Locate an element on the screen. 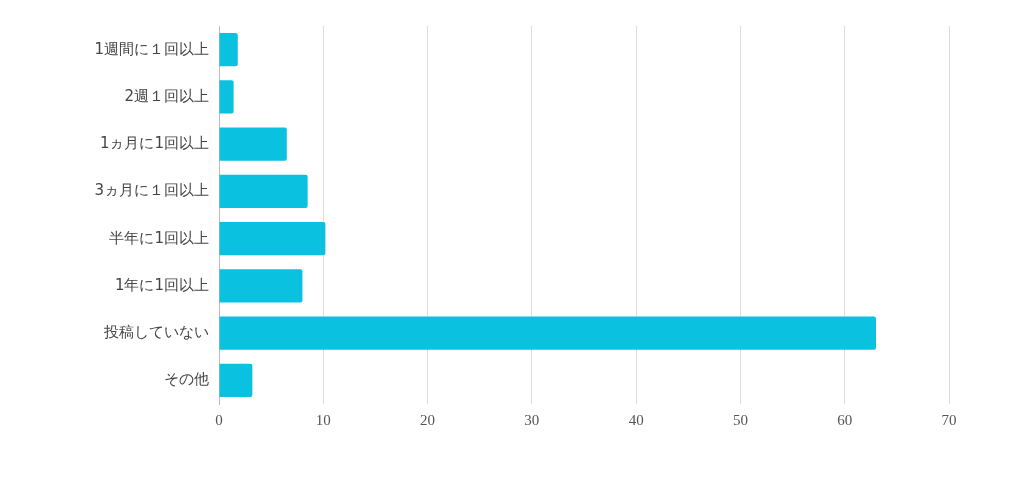  x-tick-label: 30 is located at coordinates (532, 419).